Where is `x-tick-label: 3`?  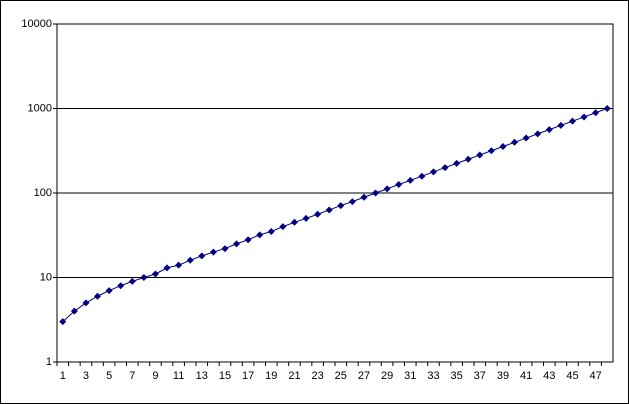
x-tick-label: 3 is located at coordinates (86, 376).